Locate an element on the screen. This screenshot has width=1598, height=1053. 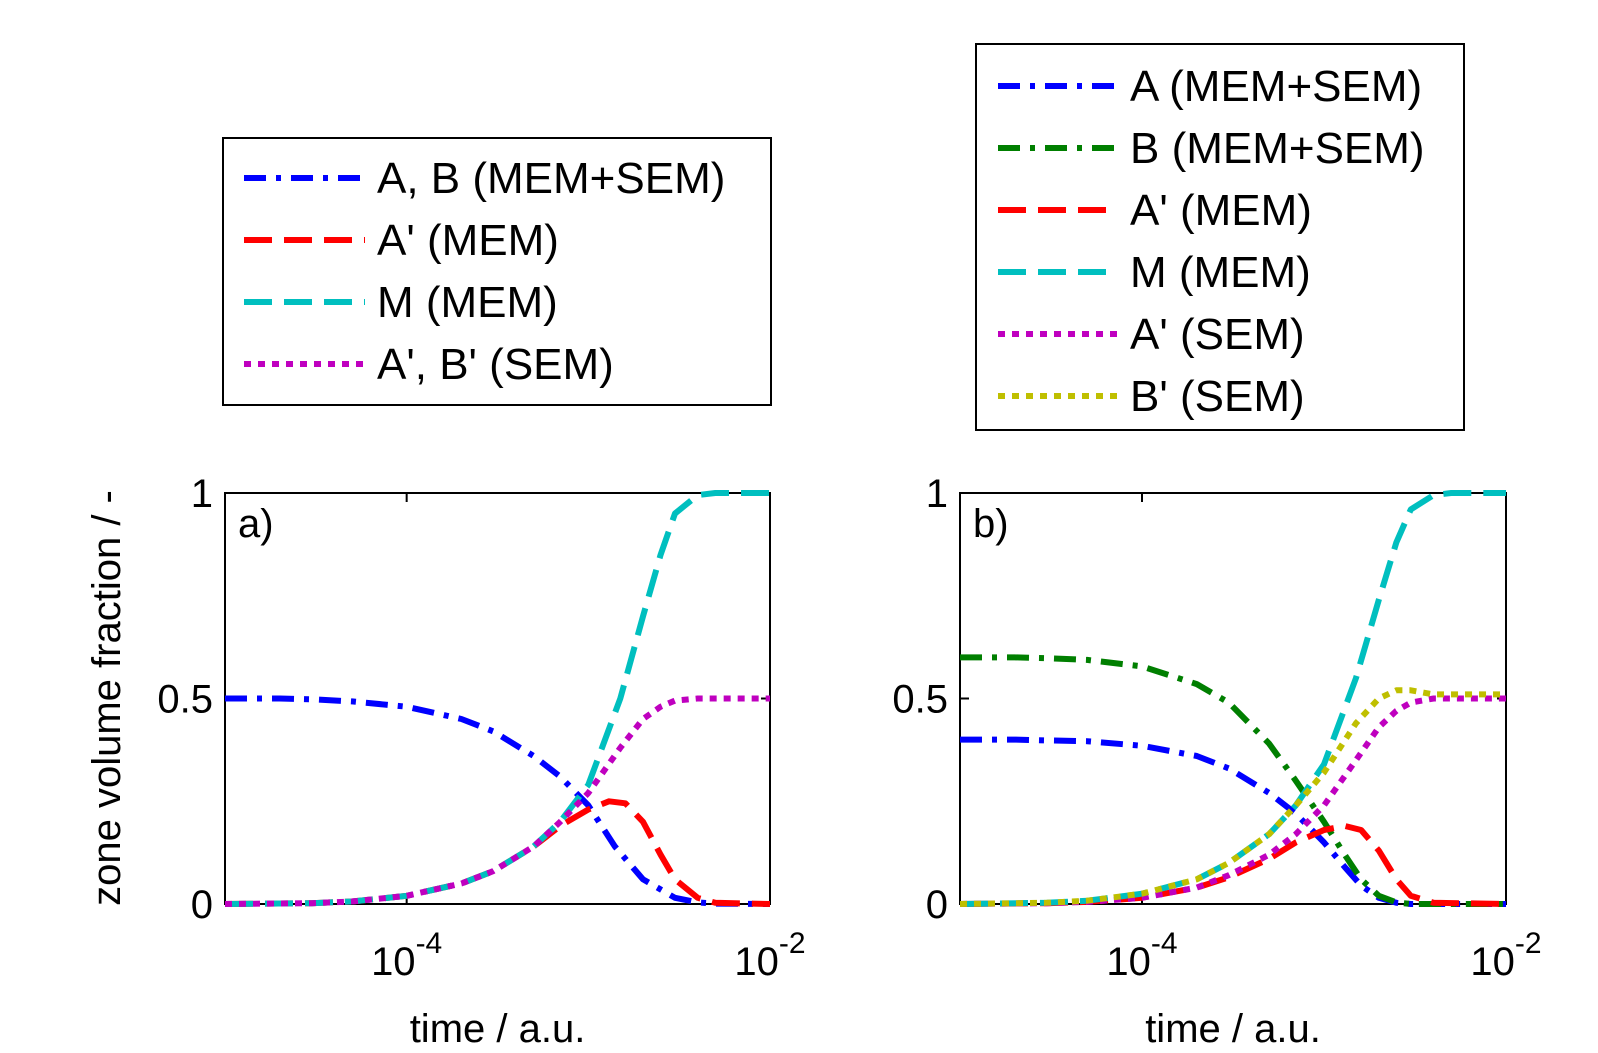
y-axis-label: zone volume fraction / - is located at coordinates (107, 698).